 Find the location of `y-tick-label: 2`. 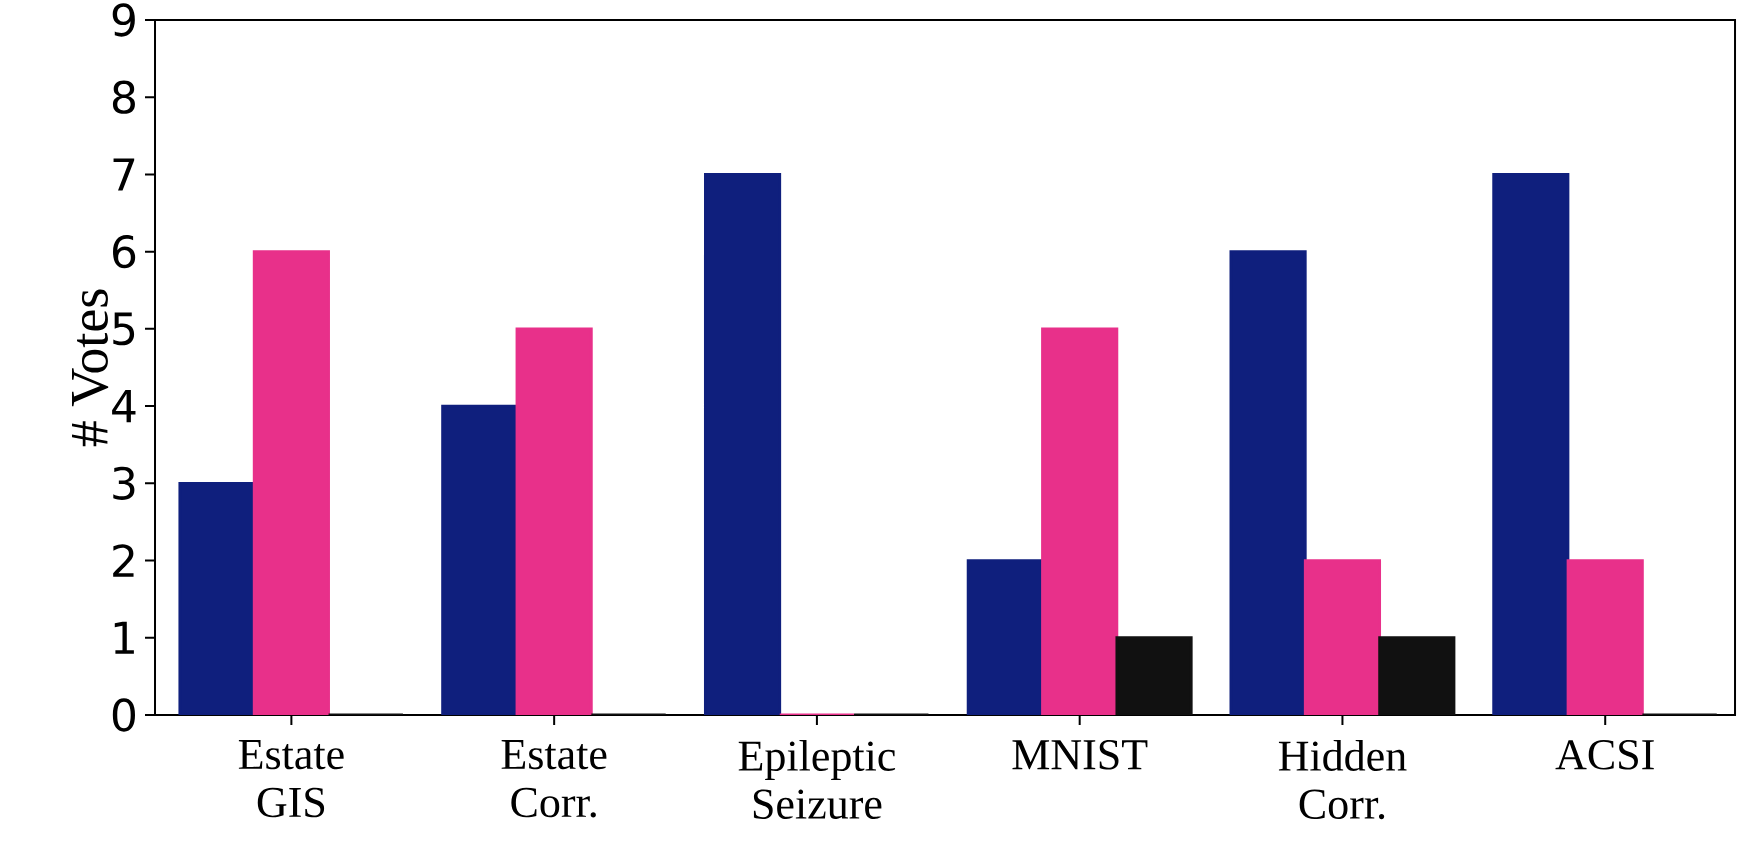

y-tick-label: 2 is located at coordinates (123, 560).